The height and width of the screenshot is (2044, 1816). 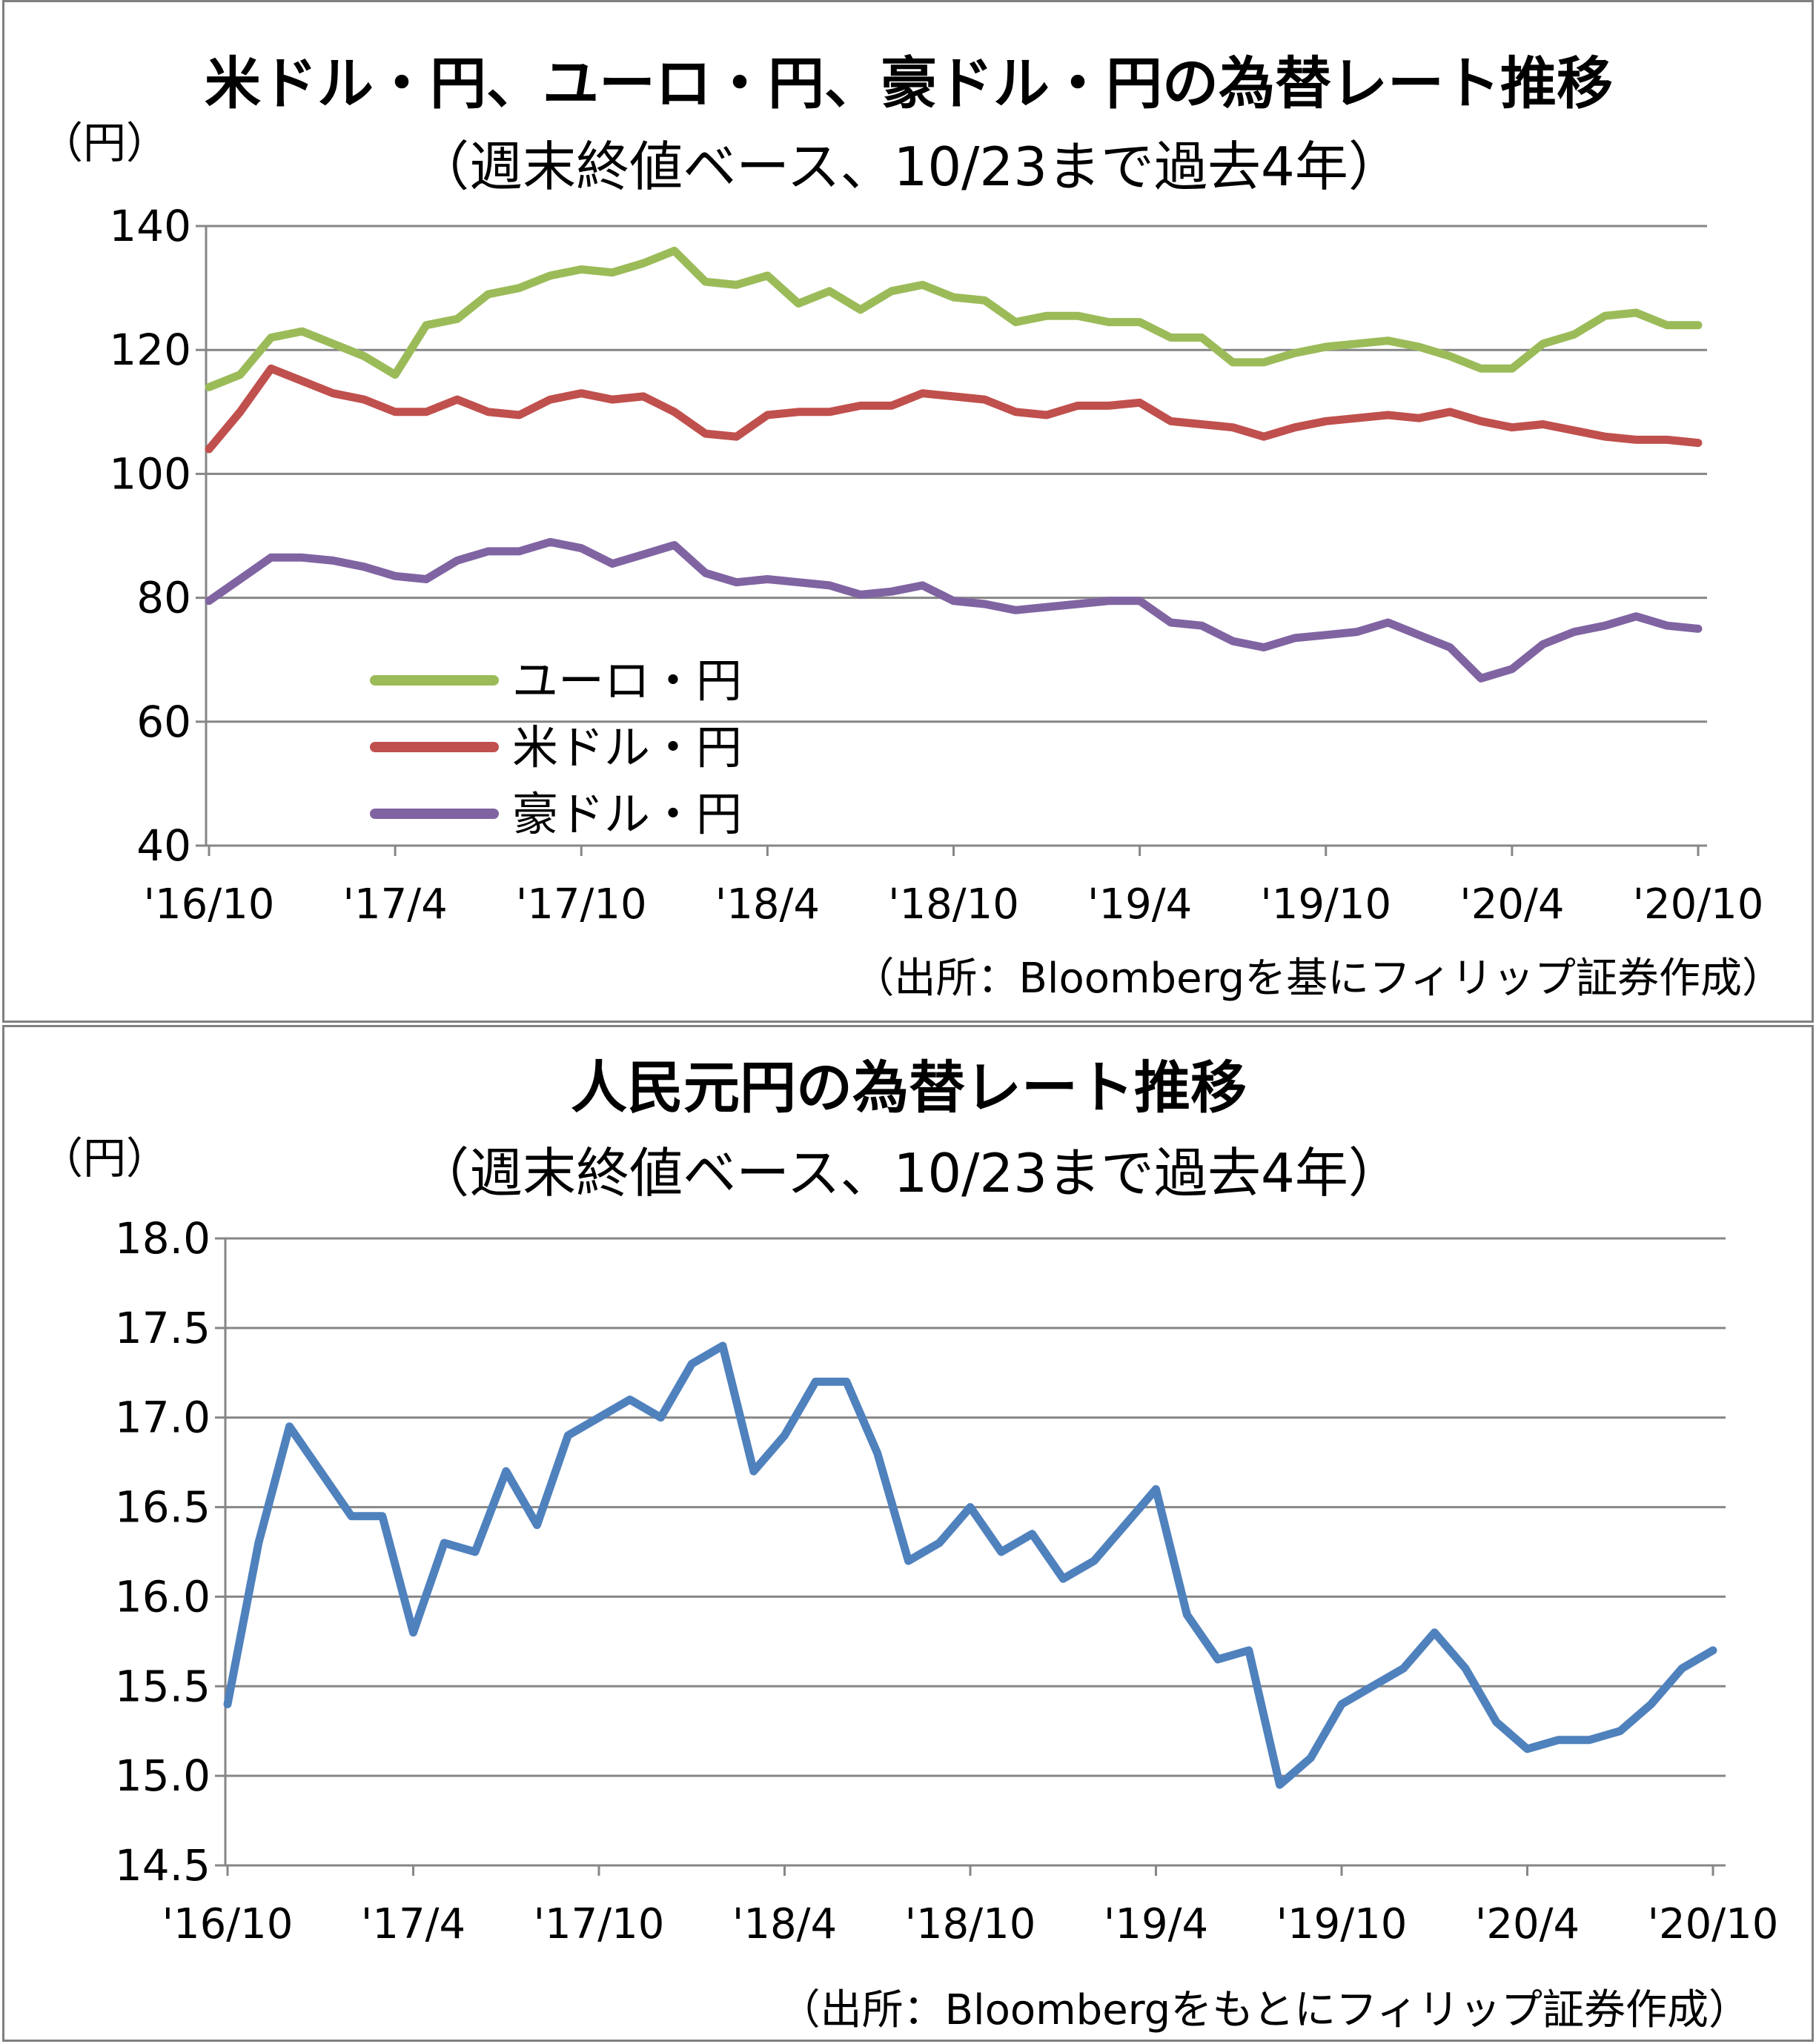 What do you see at coordinates (163, 1238) in the screenshot?
I see `y-tick-label: 18.0` at bounding box center [163, 1238].